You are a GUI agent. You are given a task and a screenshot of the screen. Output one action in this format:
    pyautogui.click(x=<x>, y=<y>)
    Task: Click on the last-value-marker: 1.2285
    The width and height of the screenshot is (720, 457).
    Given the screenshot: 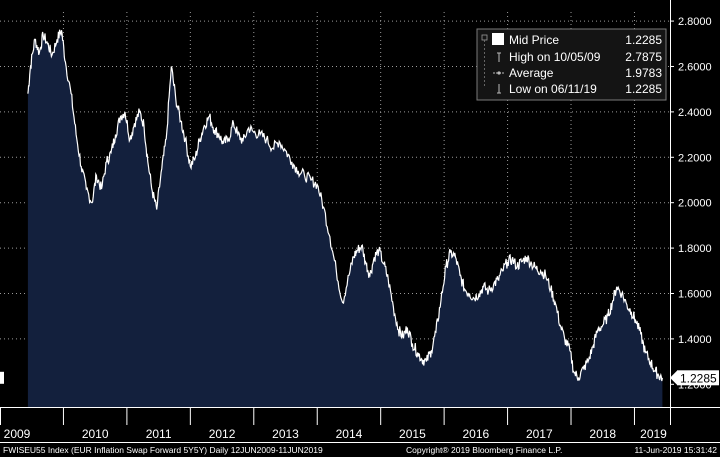 What is the action you would take?
    pyautogui.click(x=694, y=378)
    